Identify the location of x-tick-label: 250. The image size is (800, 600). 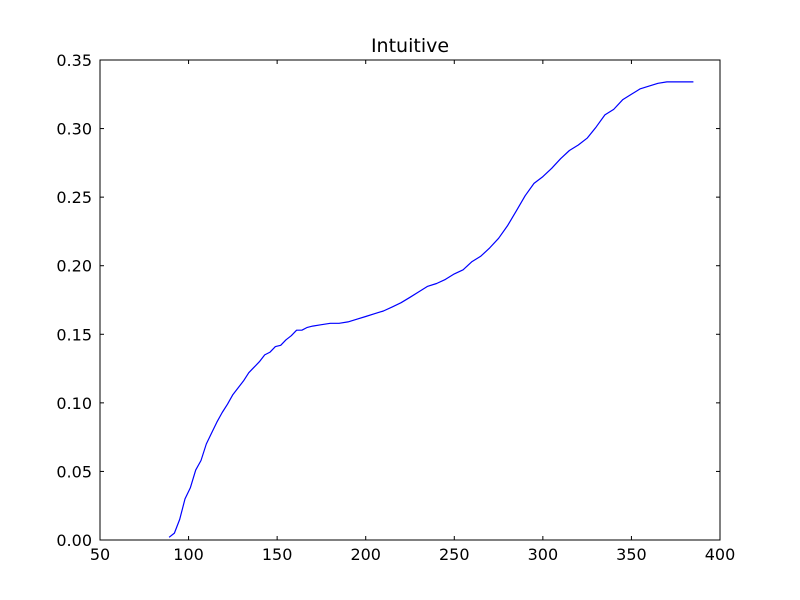
(454, 554).